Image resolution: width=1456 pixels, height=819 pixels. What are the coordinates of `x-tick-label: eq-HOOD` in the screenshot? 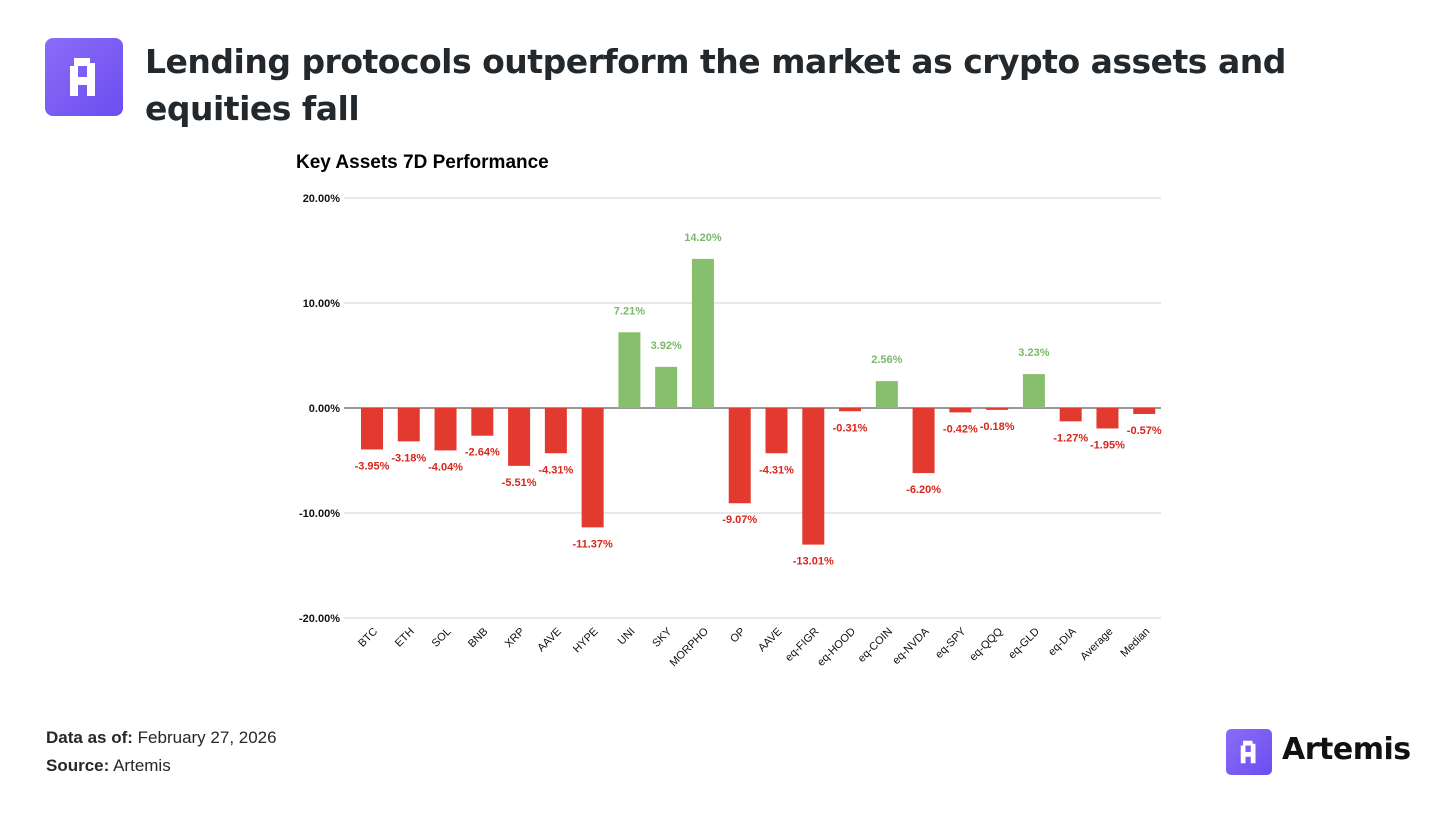 It's located at (836, 647).